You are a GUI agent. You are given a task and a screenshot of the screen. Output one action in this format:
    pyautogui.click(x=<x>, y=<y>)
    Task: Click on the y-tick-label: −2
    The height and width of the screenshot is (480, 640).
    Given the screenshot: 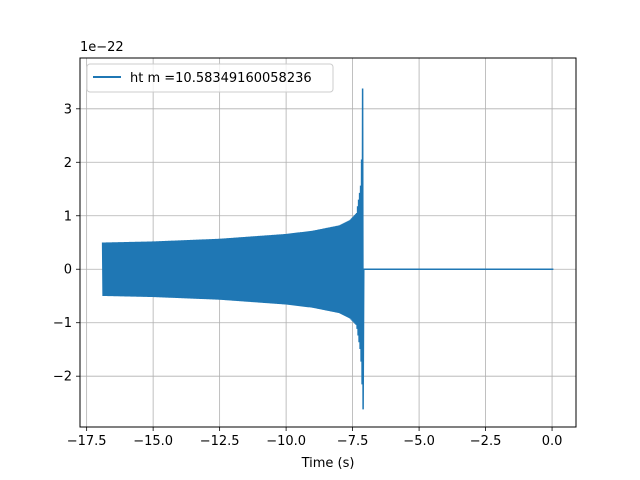 What is the action you would take?
    pyautogui.click(x=62, y=377)
    